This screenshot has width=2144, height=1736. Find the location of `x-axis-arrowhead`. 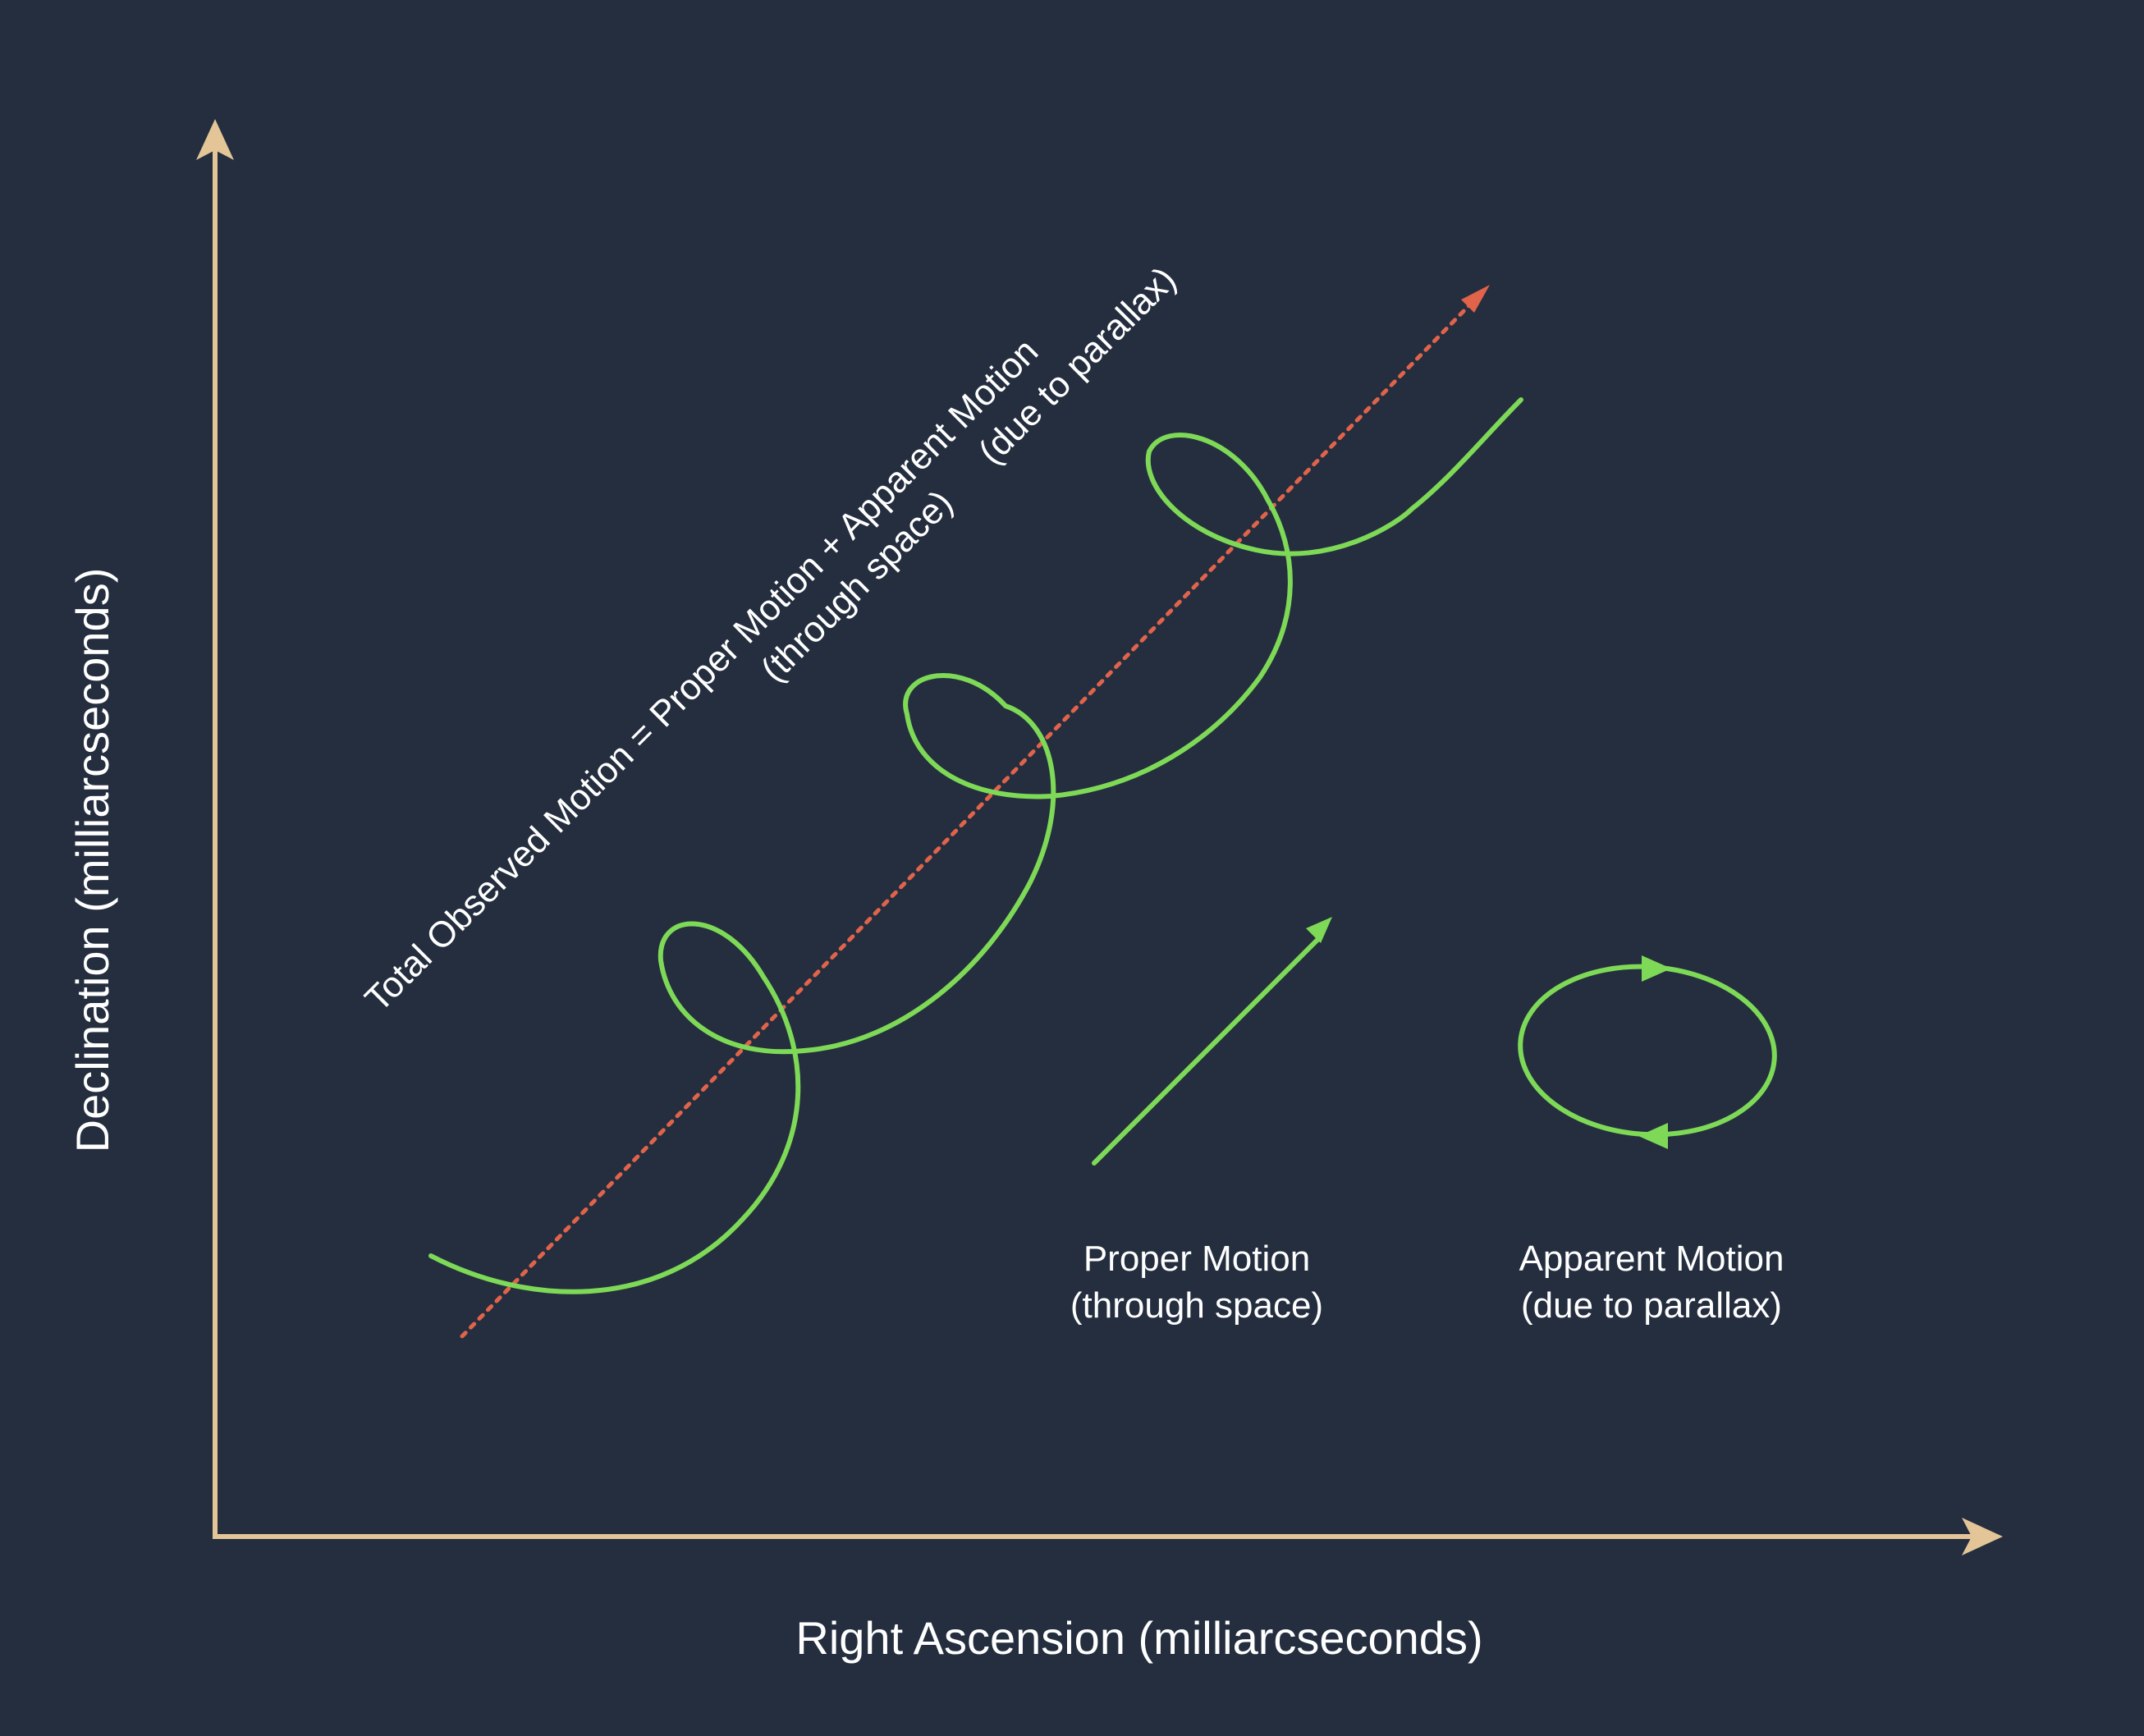

x-axis-arrowhead is located at coordinates (1982, 1536).